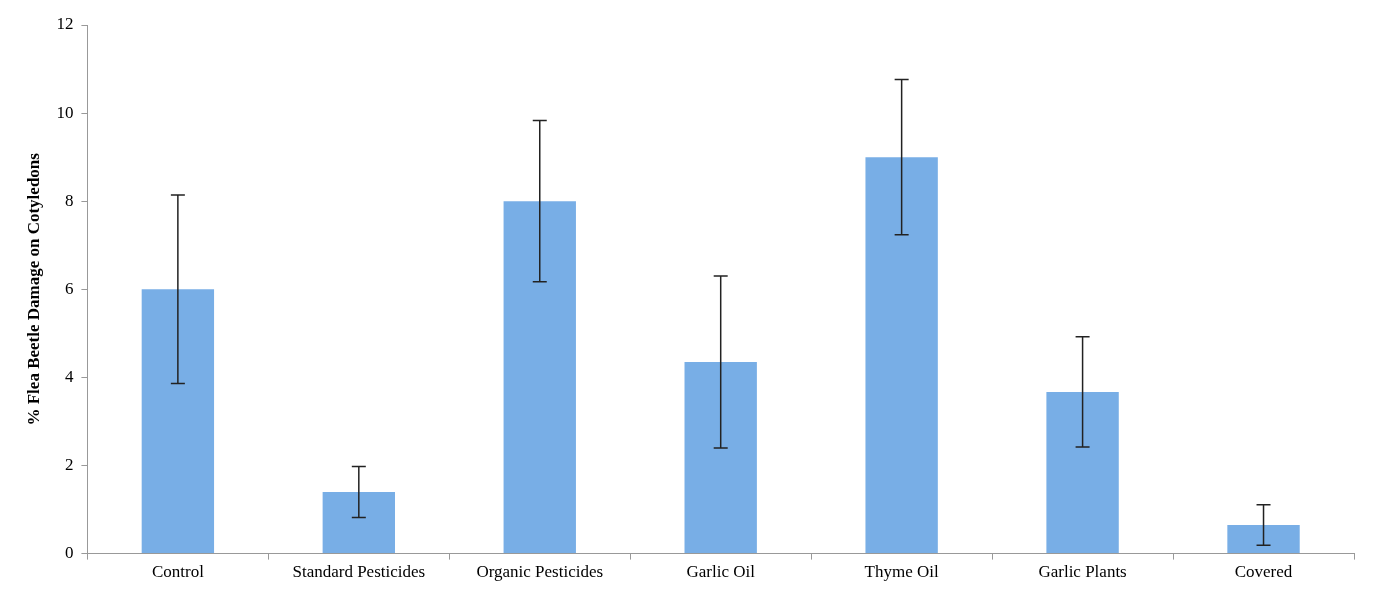  I want to click on y-tick-label: 6, so click(69, 288).